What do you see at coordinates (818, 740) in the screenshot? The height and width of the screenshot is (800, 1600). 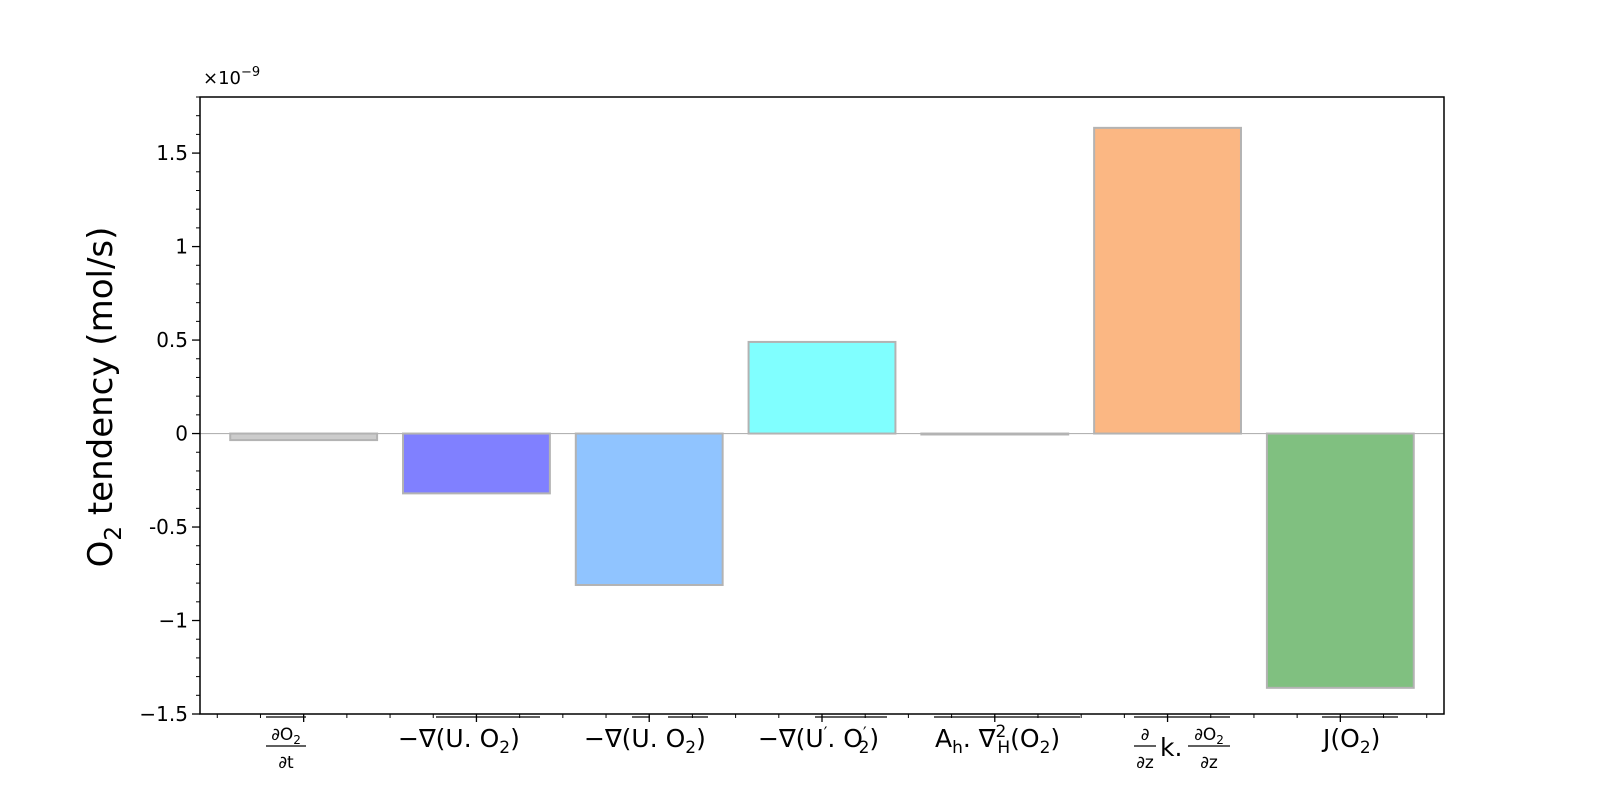 I see `svg-text:−∇(U′. O′2): −∇(U′. O′ 2)` at bounding box center [818, 740].